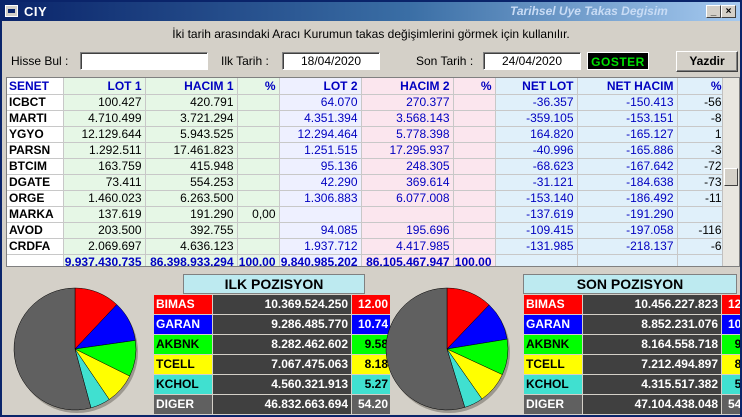 This screenshot has height=417, width=742. I want to click on table-cell: 369.614, so click(407, 182).